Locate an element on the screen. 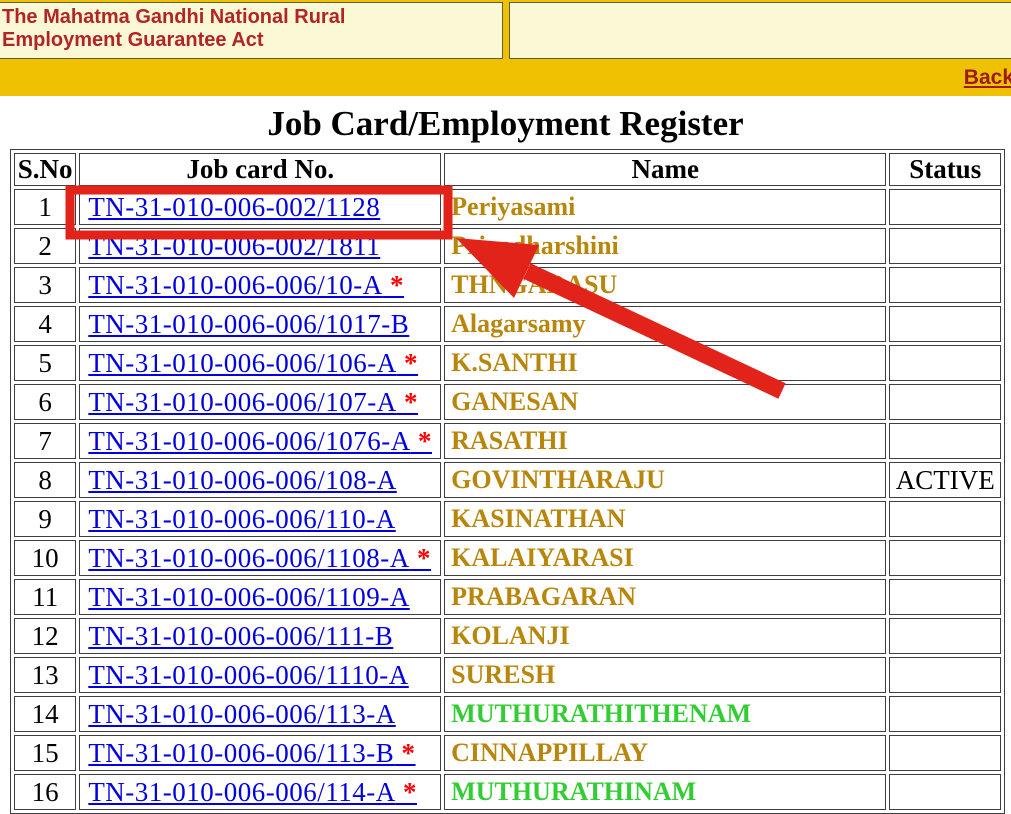 This screenshot has height=814, width=1011. jobcard-cell: TN-31-010-006-006/107-A * is located at coordinates (260, 402).